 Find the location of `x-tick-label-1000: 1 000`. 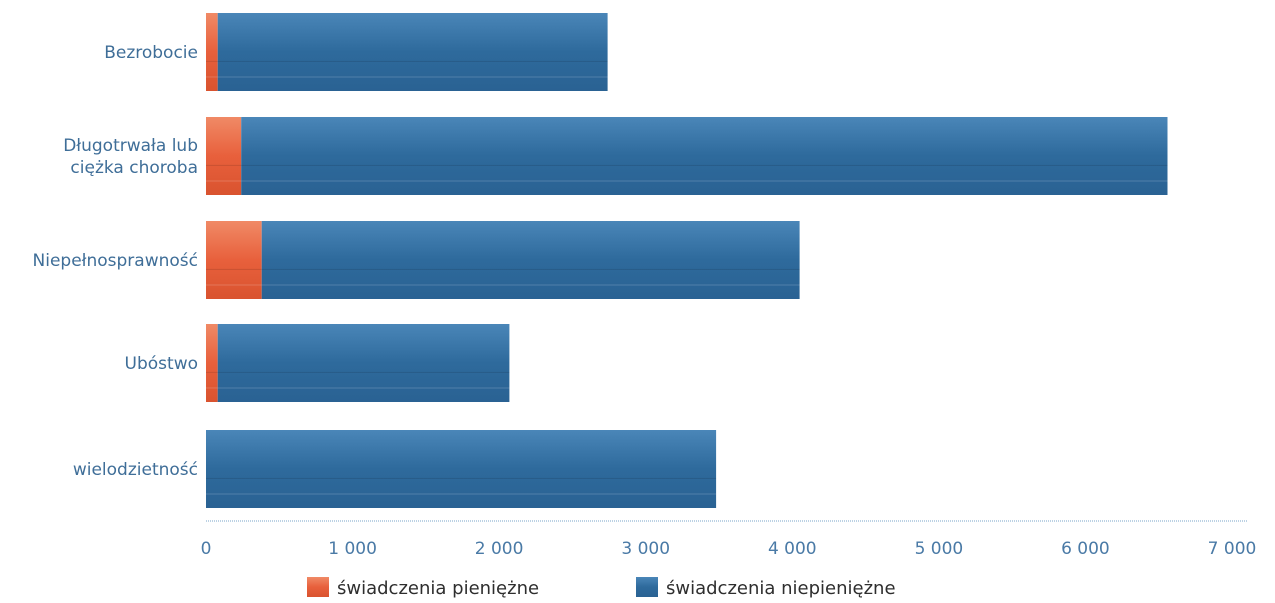

x-tick-label-1000: 1 000 is located at coordinates (352, 549).